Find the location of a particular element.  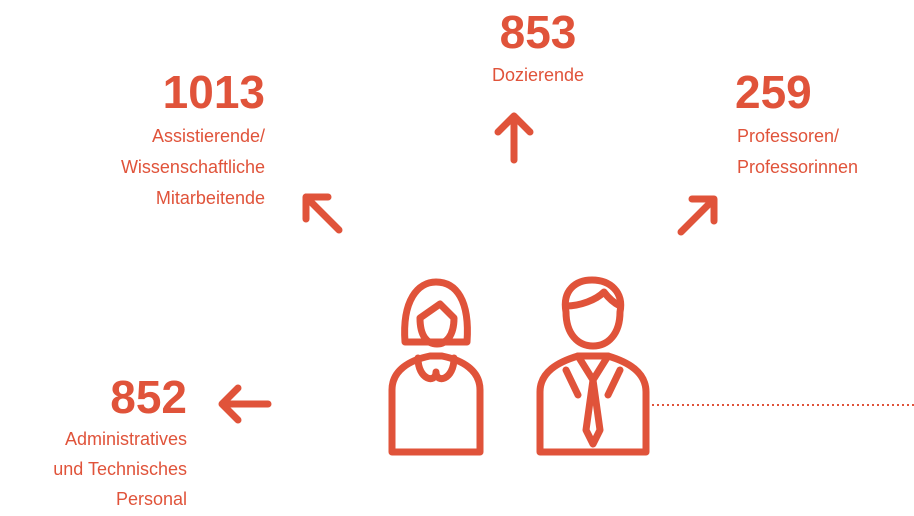

woman-icon is located at coordinates (436, 367).